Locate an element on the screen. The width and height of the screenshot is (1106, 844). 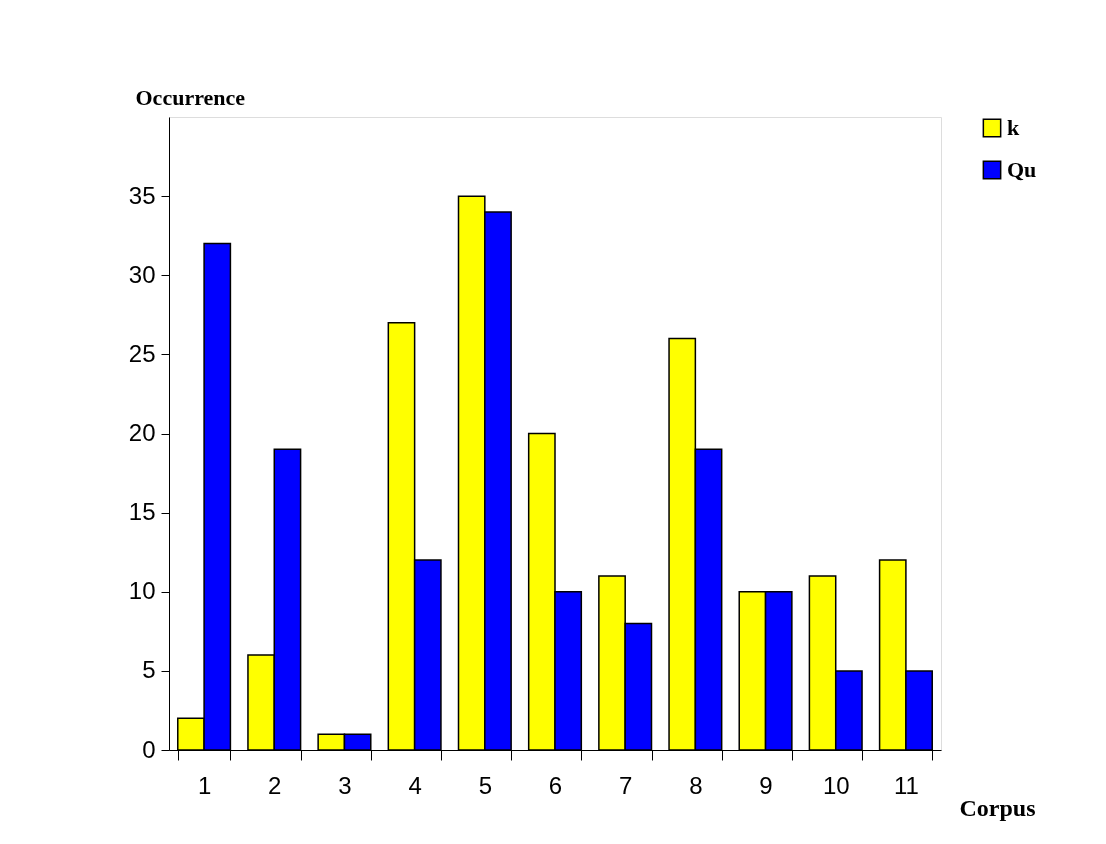
legend-label: Qu is located at coordinates (1022, 169).